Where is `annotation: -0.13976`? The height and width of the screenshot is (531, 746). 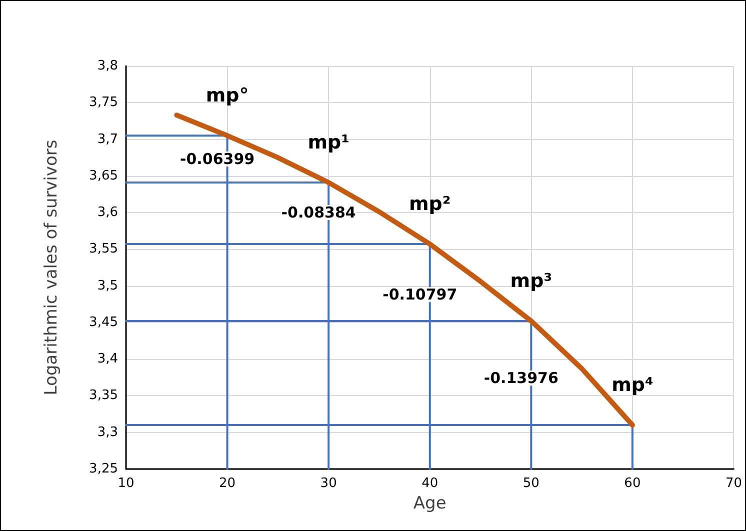 annotation: -0.13976 is located at coordinates (521, 378).